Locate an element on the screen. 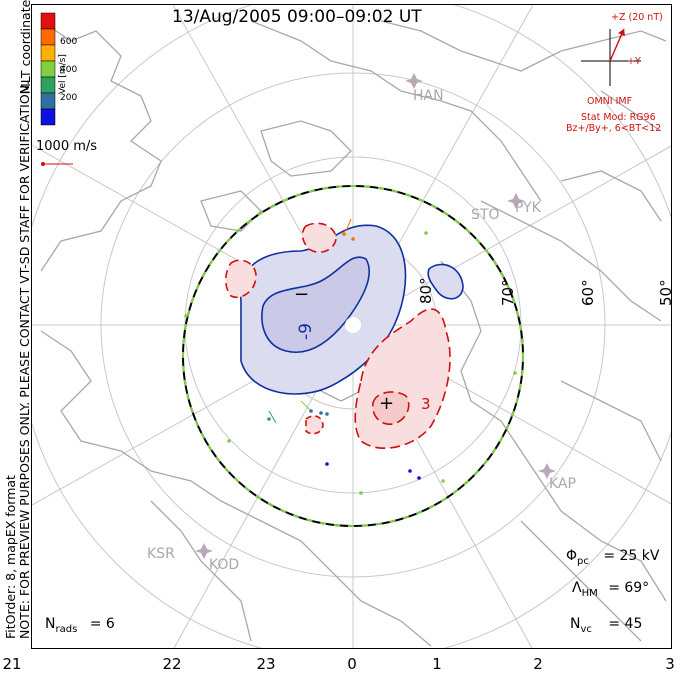 Image resolution: width=680 pixels, height=674 pixels. coords-note: MLT coordinates is located at coordinates (25, 47).